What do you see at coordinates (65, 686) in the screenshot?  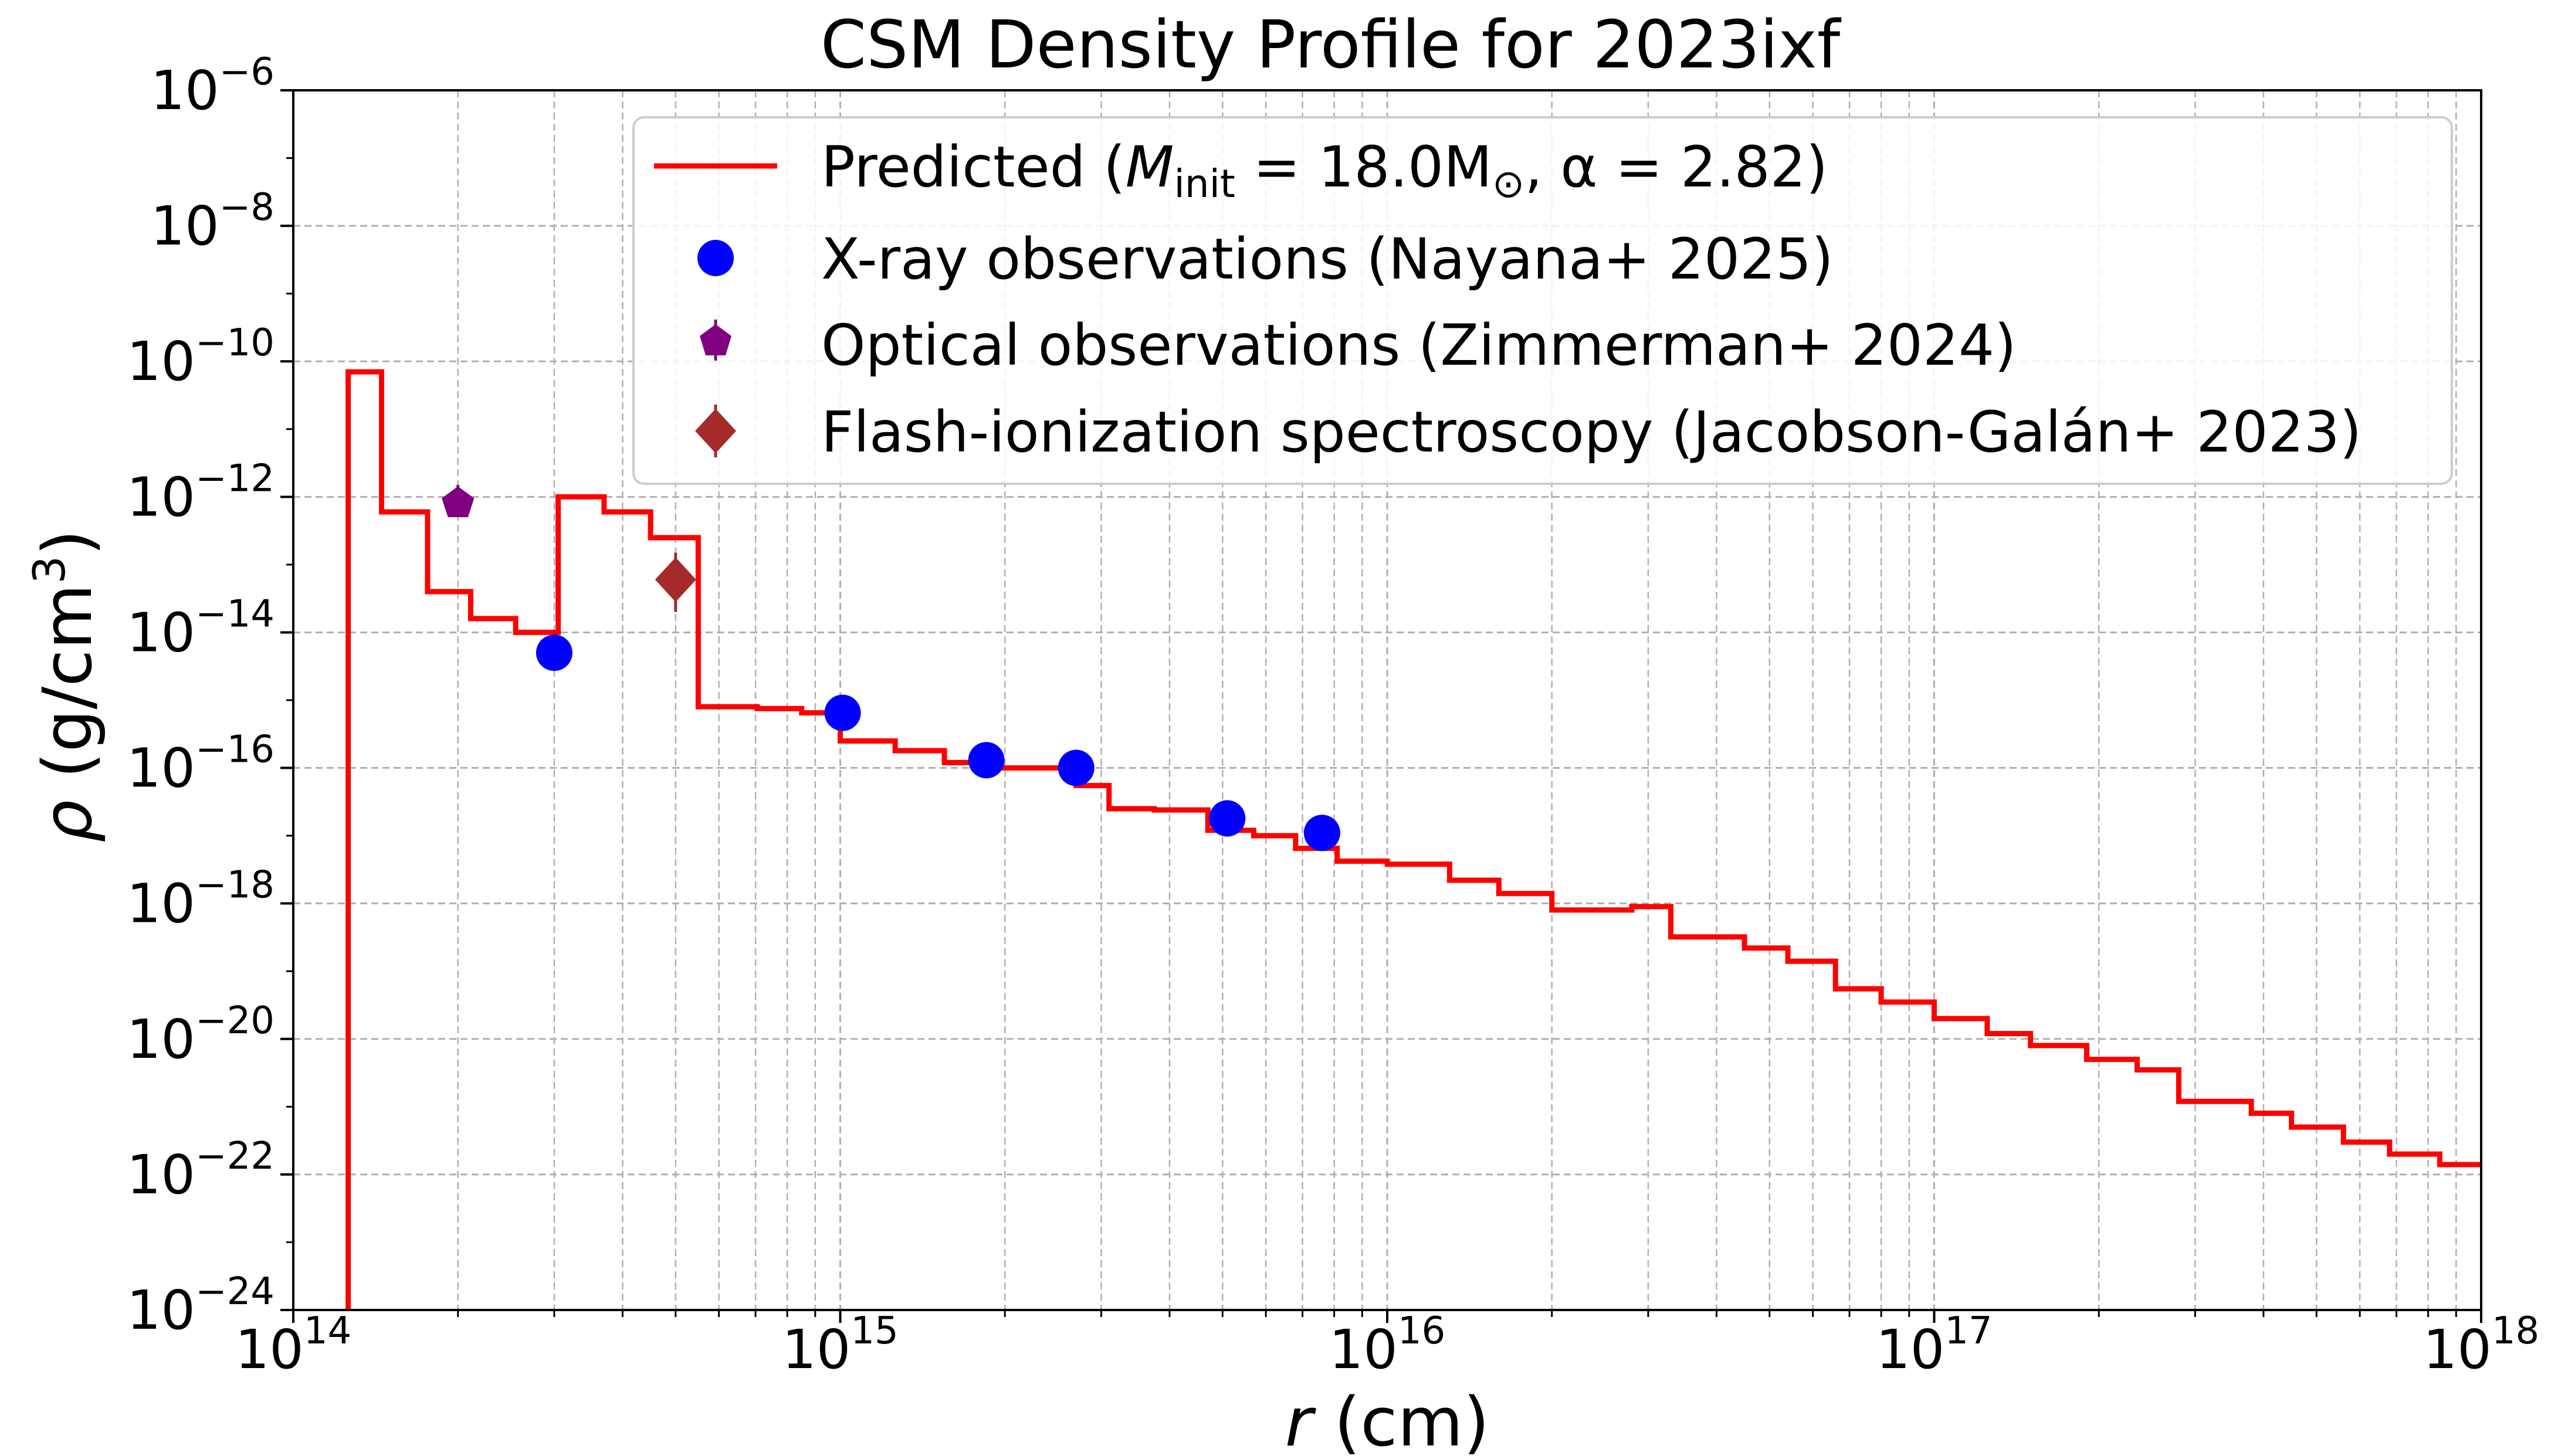 I see `y-axis-label: ρ (g/cm3)` at bounding box center [65, 686].